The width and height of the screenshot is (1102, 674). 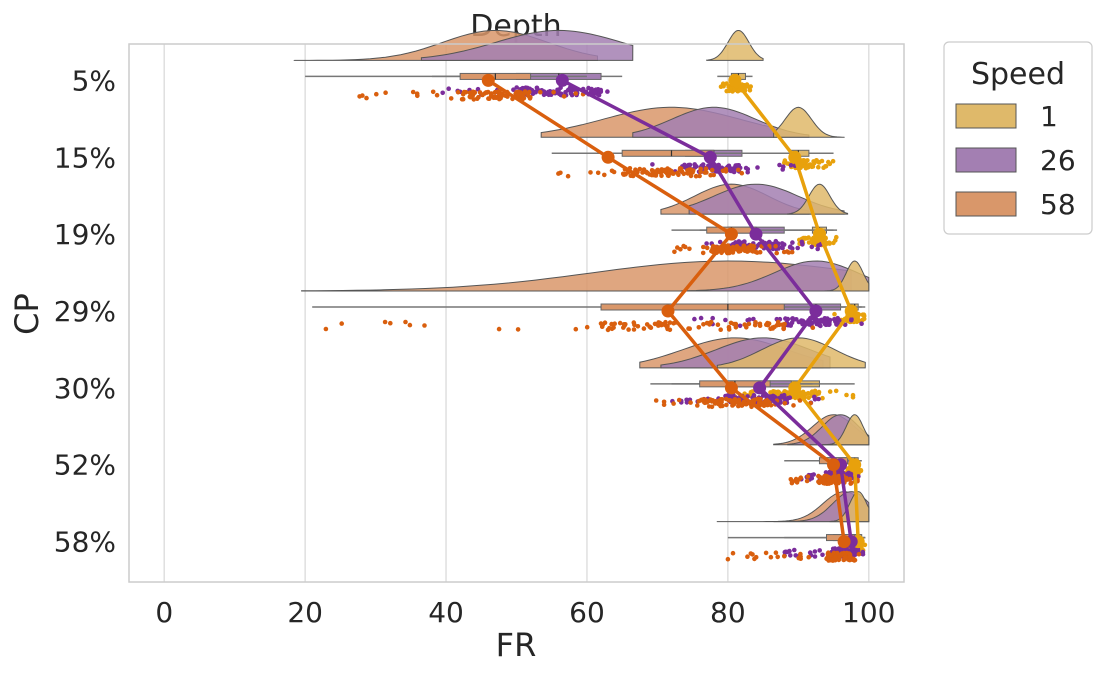 I want to click on y-tick-label: 52%, so click(x=85, y=465).